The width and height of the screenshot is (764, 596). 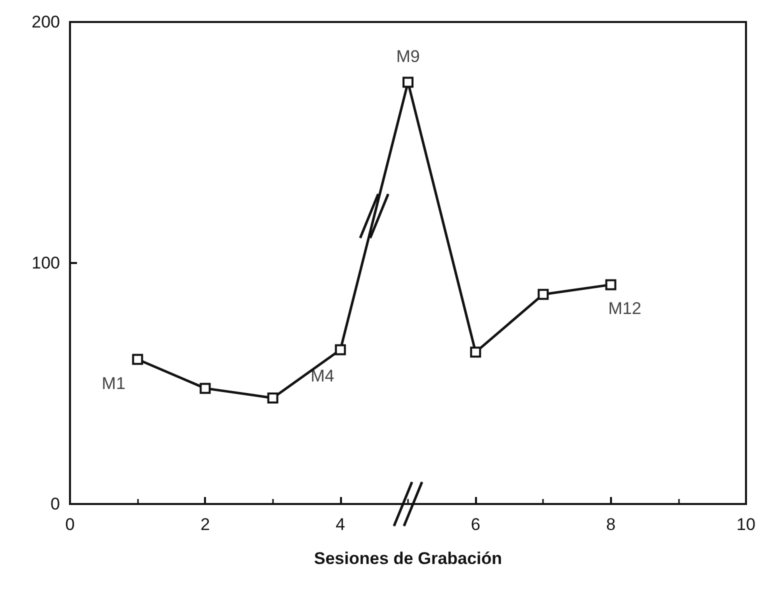 What do you see at coordinates (746, 524) in the screenshot?
I see `x-tick-label: 10` at bounding box center [746, 524].